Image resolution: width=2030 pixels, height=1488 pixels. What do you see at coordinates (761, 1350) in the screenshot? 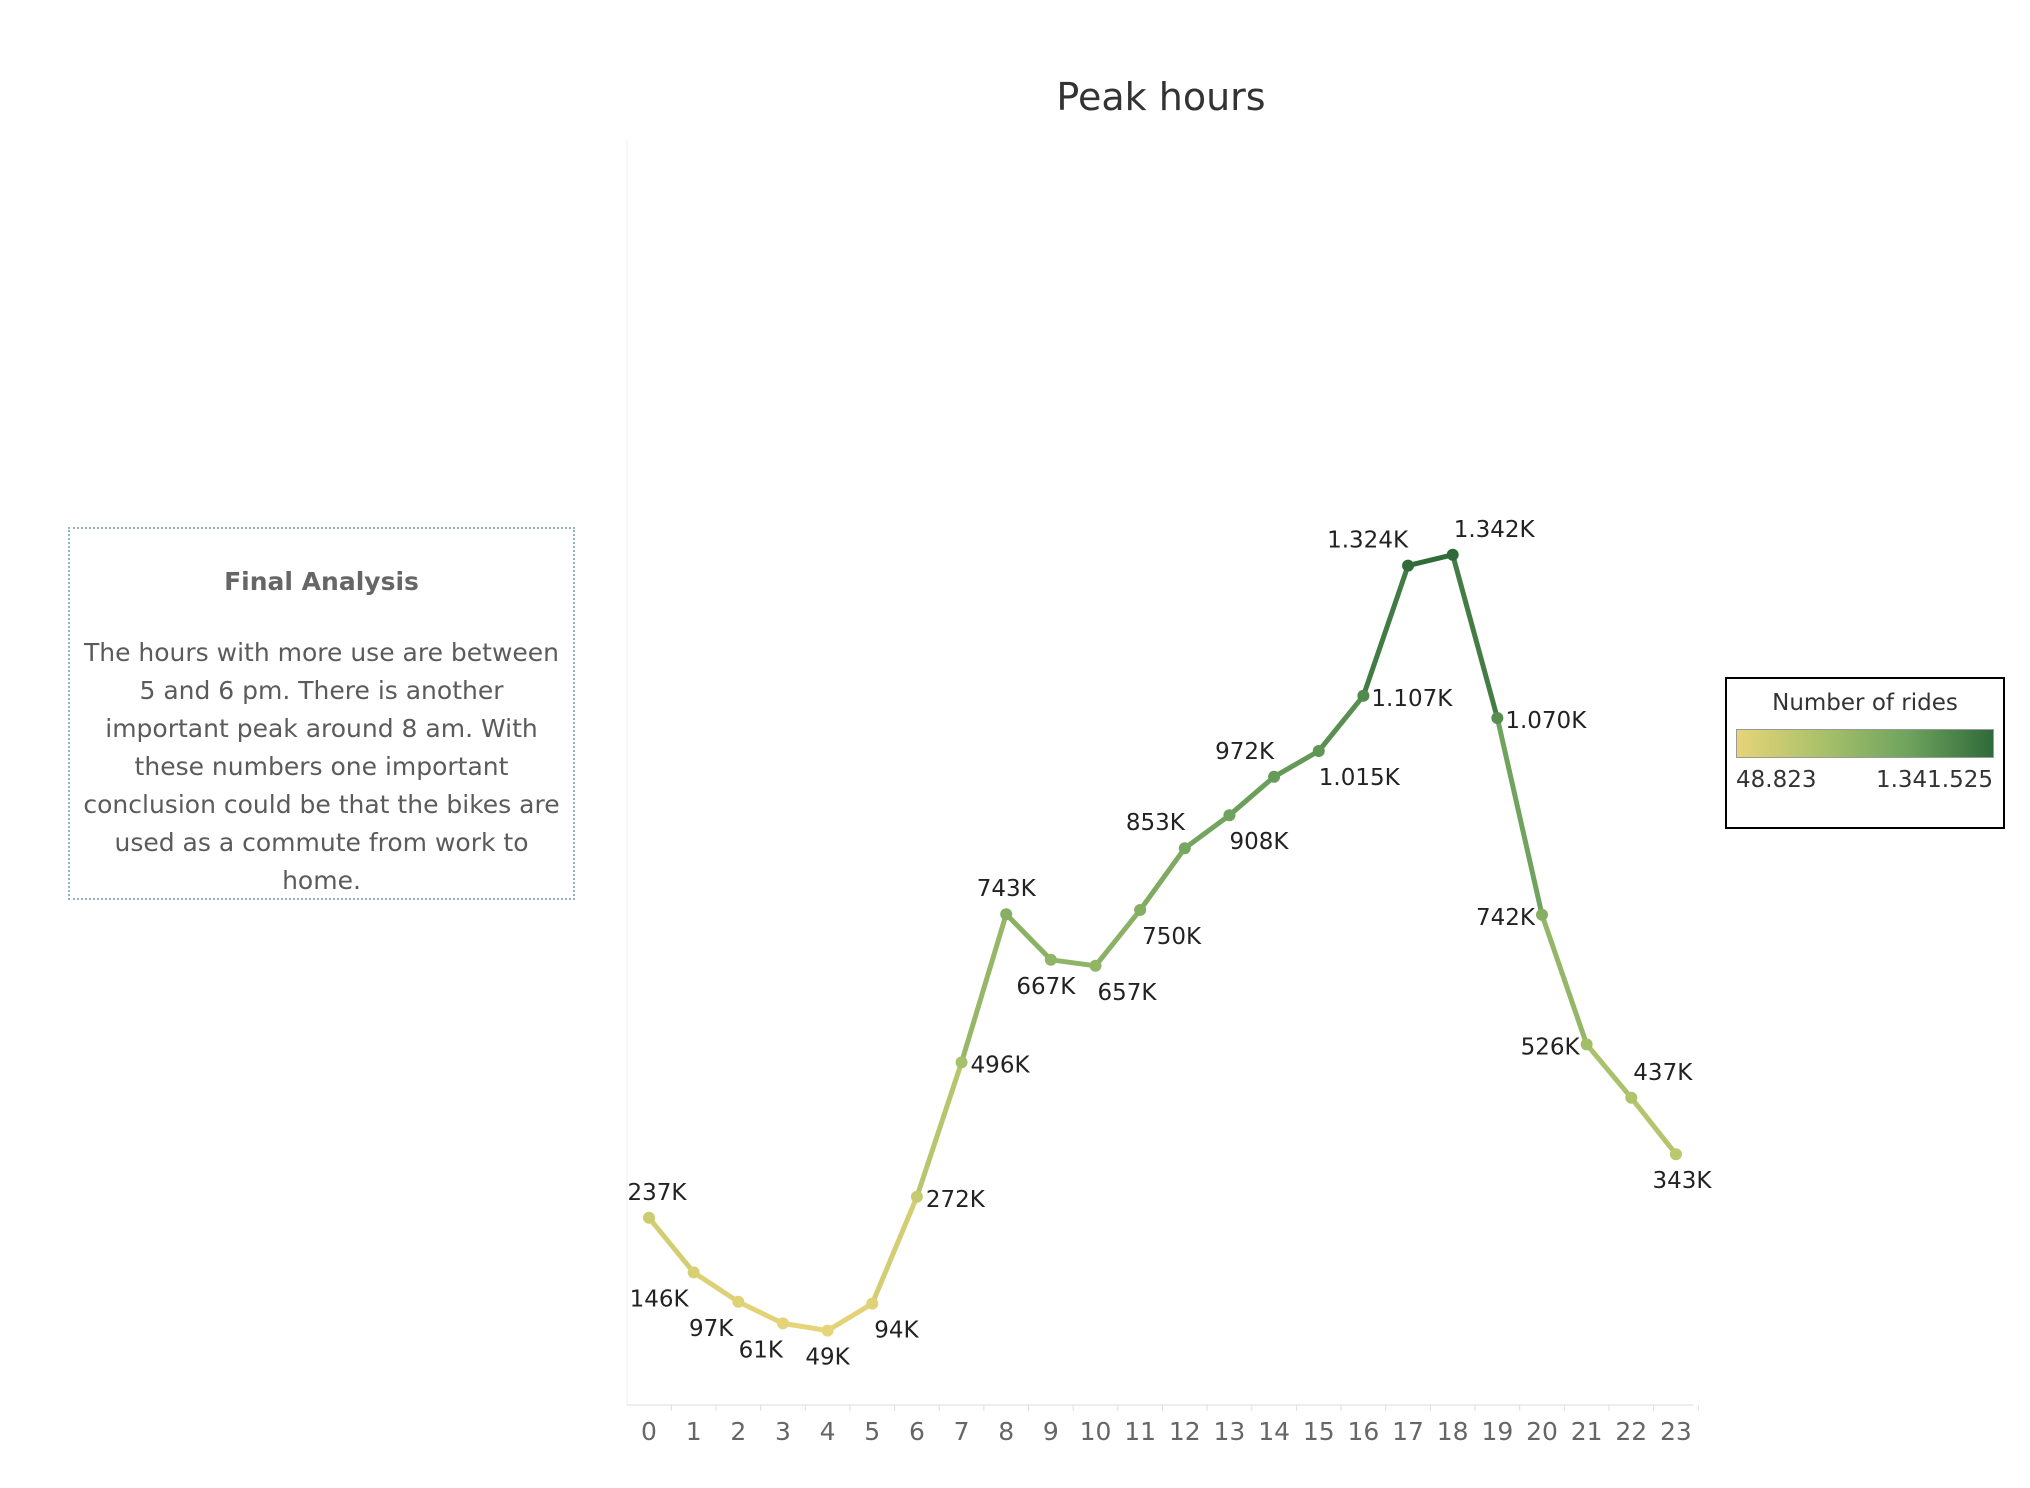
I see `data-label: 61K` at bounding box center [761, 1350].